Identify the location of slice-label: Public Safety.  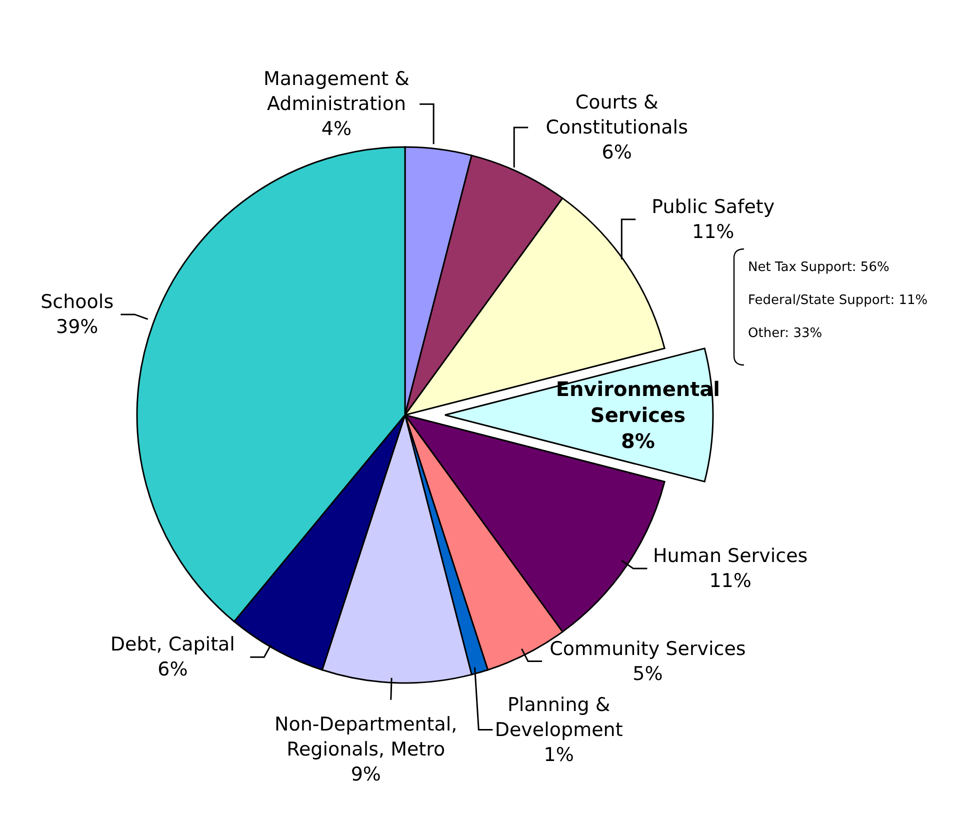
(713, 207).